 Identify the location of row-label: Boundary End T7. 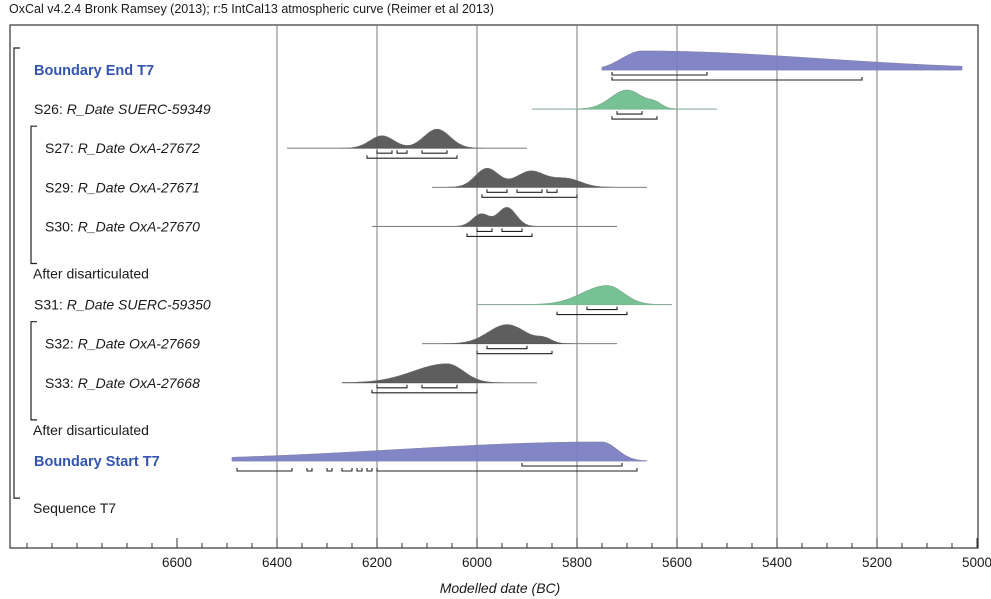
(94, 71).